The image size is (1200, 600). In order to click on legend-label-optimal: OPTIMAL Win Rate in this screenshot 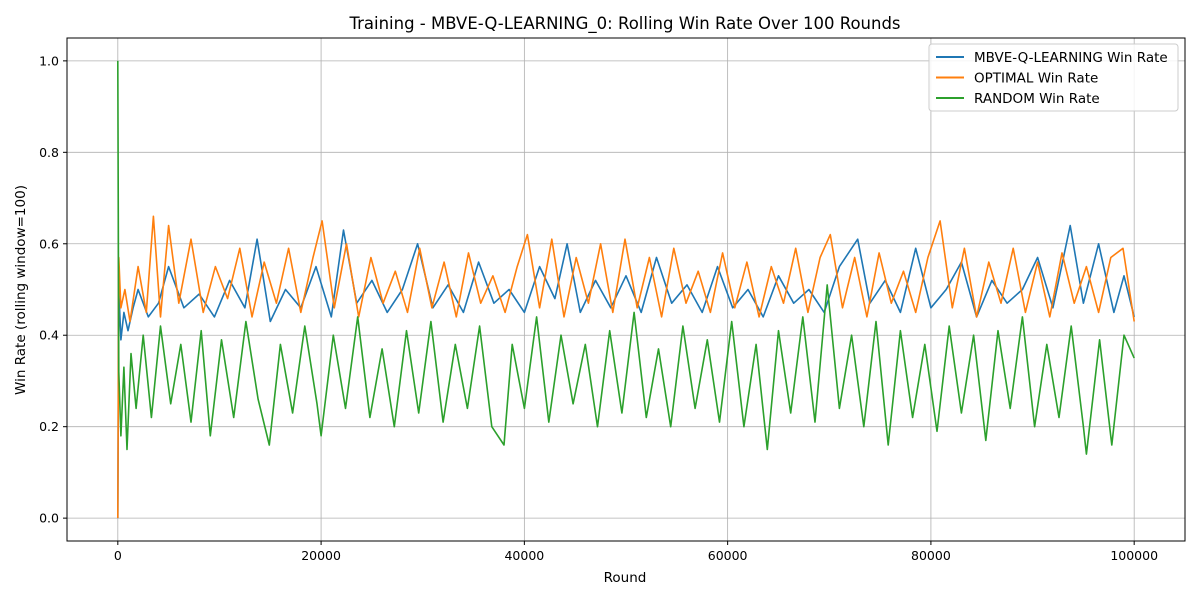, I will do `click(1036, 79)`.